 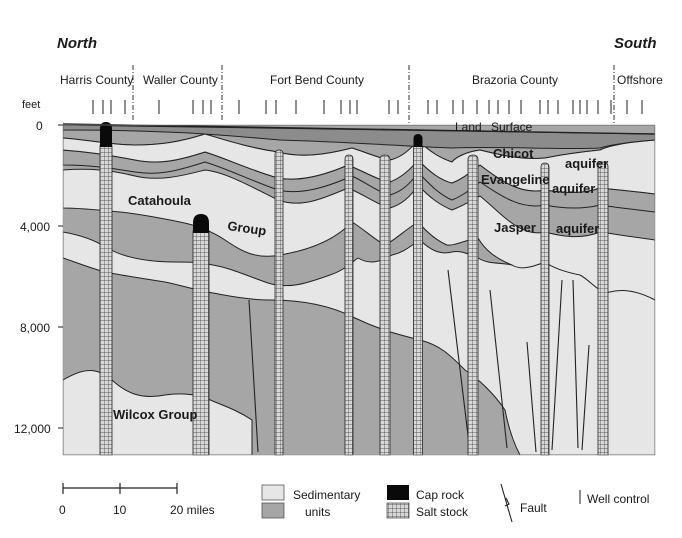 What do you see at coordinates (155, 414) in the screenshot?
I see `wilcox-label: Wilcox Group` at bounding box center [155, 414].